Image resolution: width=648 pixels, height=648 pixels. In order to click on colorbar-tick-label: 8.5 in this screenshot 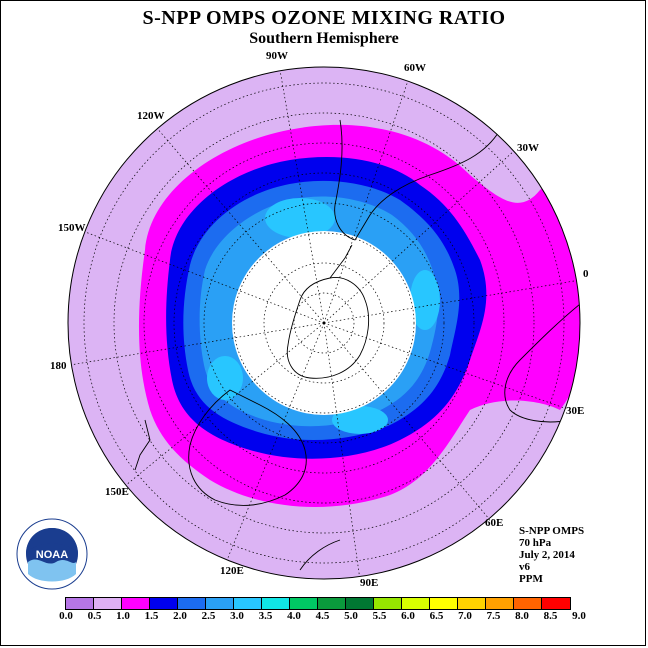, I will do `click(550, 616)`.